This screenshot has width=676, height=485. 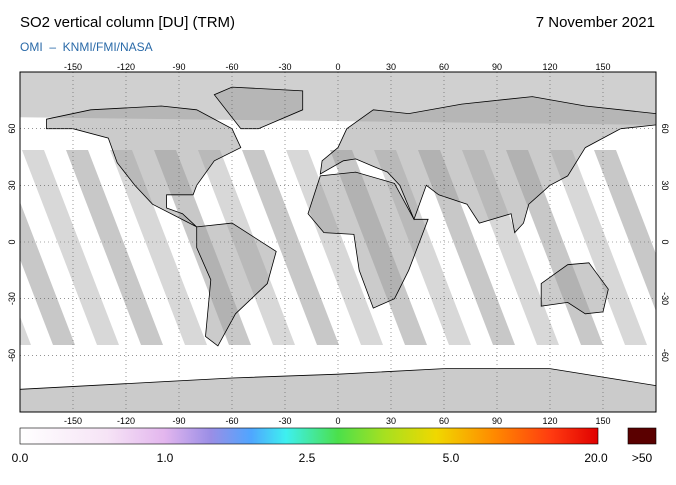 What do you see at coordinates (127, 22) in the screenshot?
I see `title: SO2 vertical column [DU] (TRM)` at bounding box center [127, 22].